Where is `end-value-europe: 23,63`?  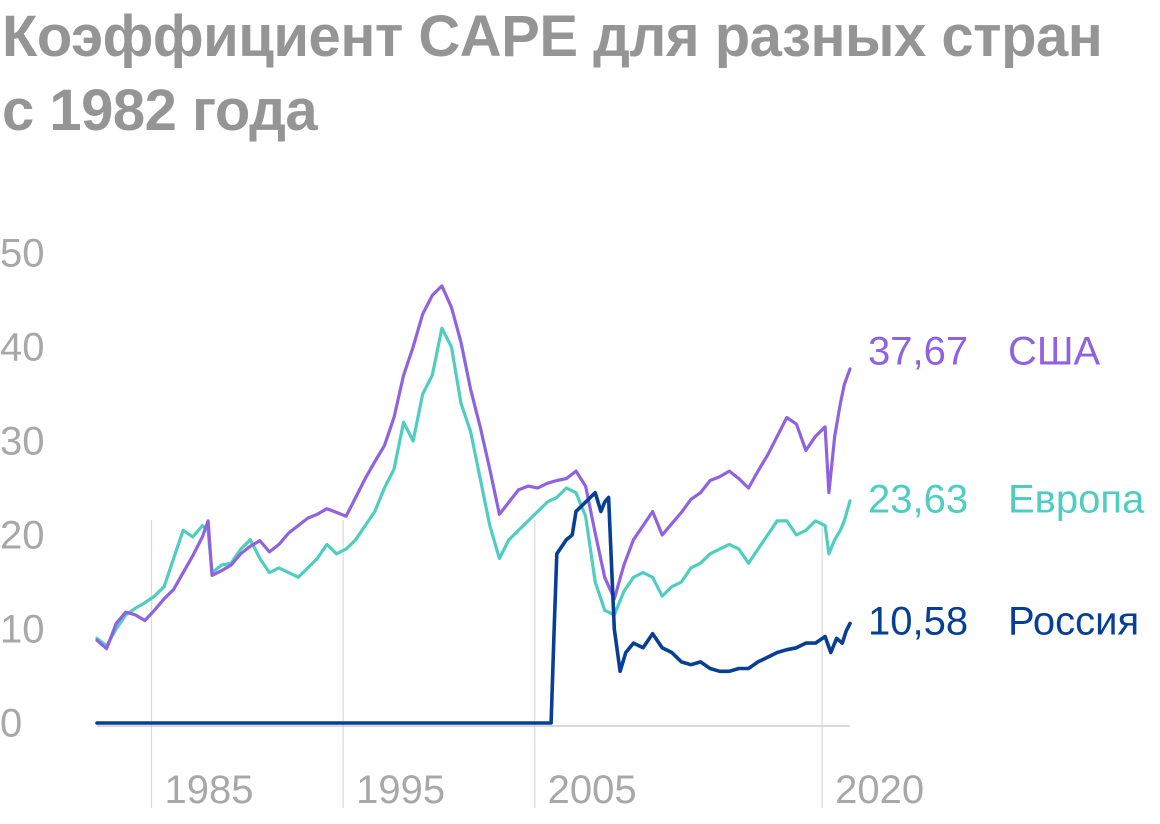
end-value-europe: 23,63 is located at coordinates (918, 500).